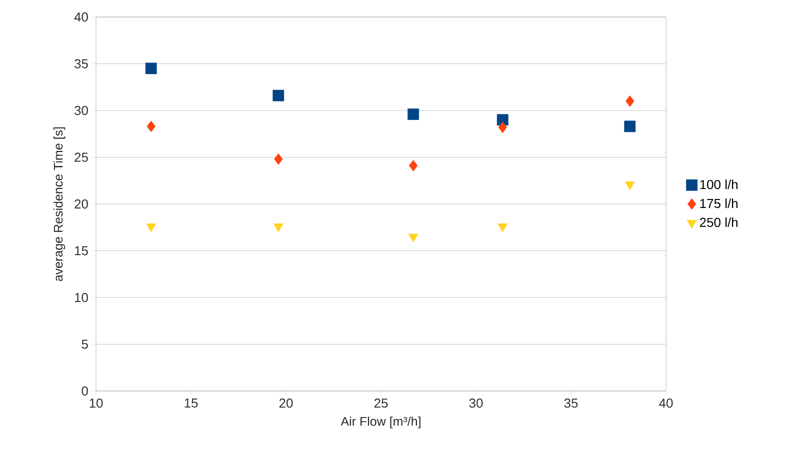 The width and height of the screenshot is (789, 474). I want to click on x-axis-title: Air Flow [m³/h], so click(380, 422).